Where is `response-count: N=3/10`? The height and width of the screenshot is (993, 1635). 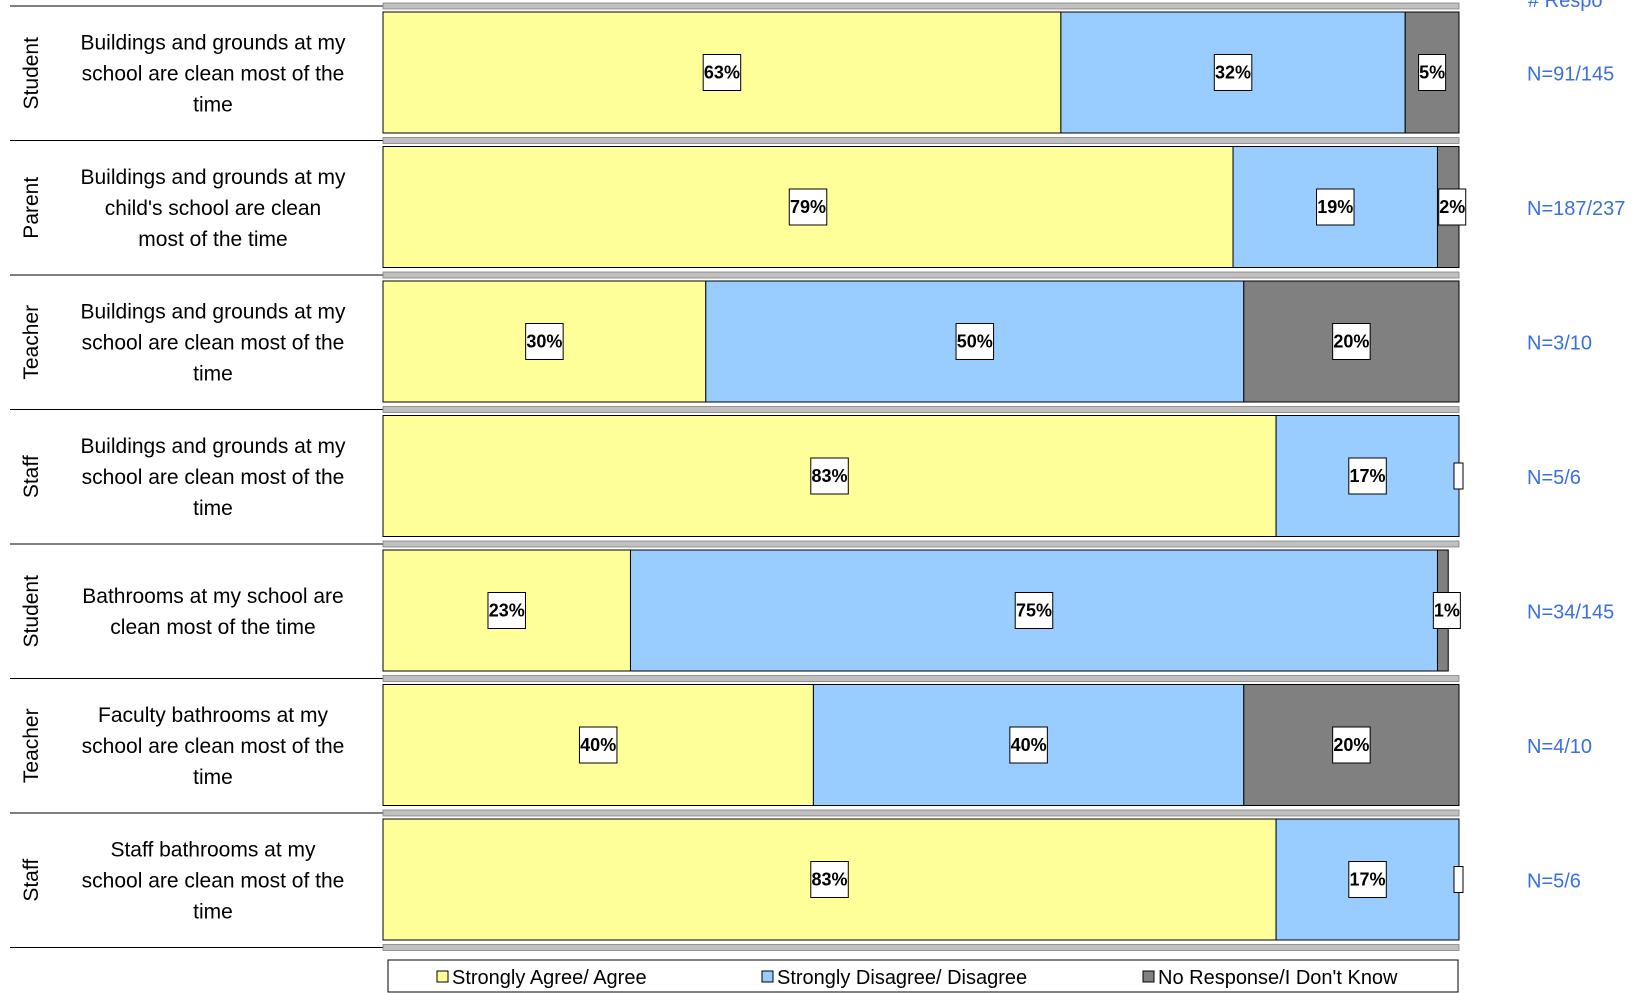
response-count: N=3/10 is located at coordinates (1559, 343).